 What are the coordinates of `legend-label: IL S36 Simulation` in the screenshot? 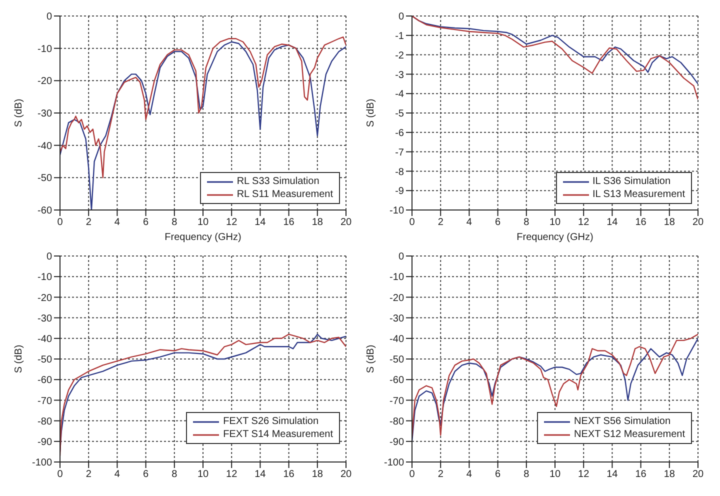 It's located at (631, 181).